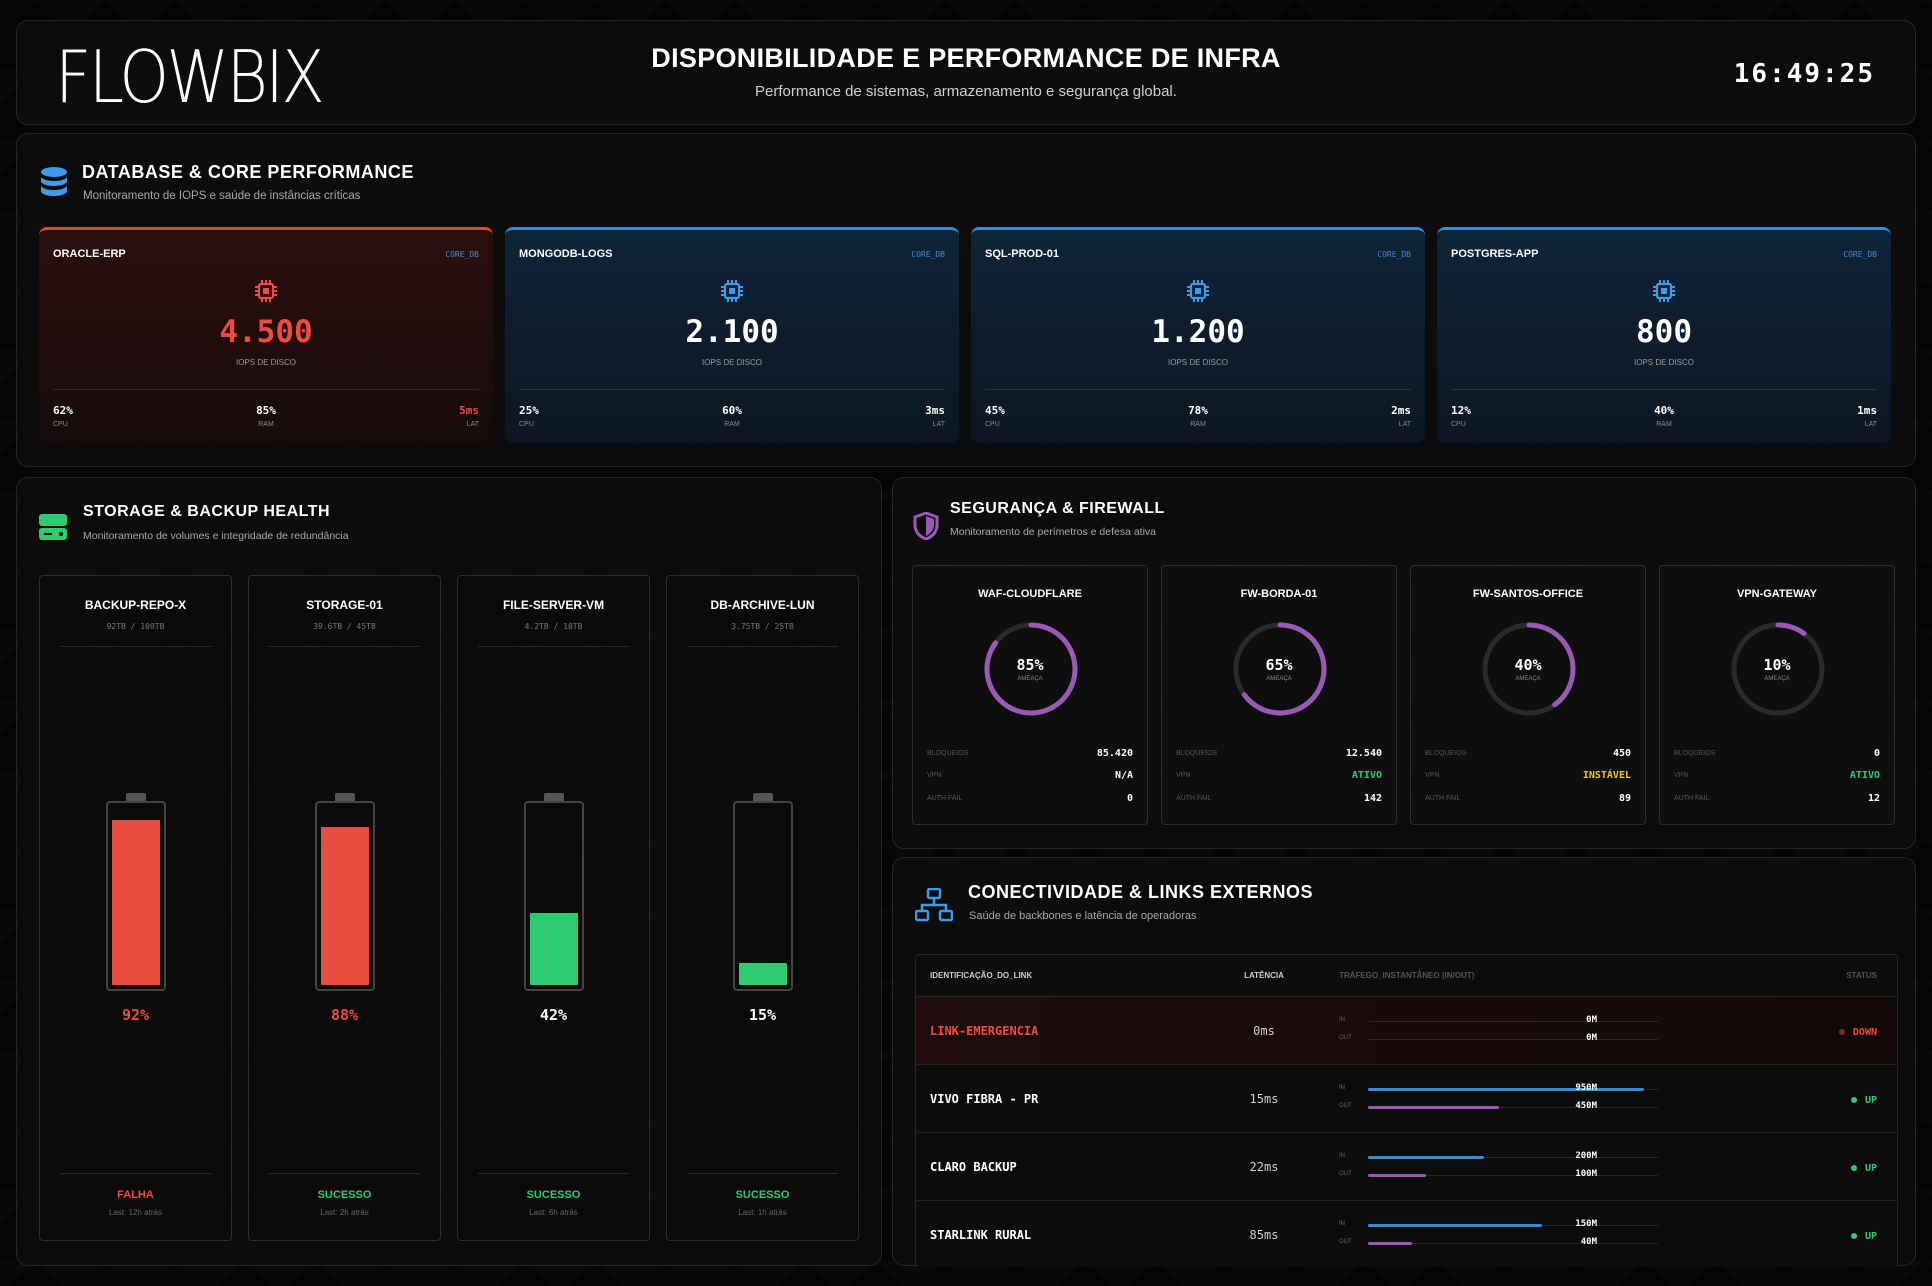  Describe the element at coordinates (1198, 332) in the screenshot. I see `iops-value: 1.200` at that location.